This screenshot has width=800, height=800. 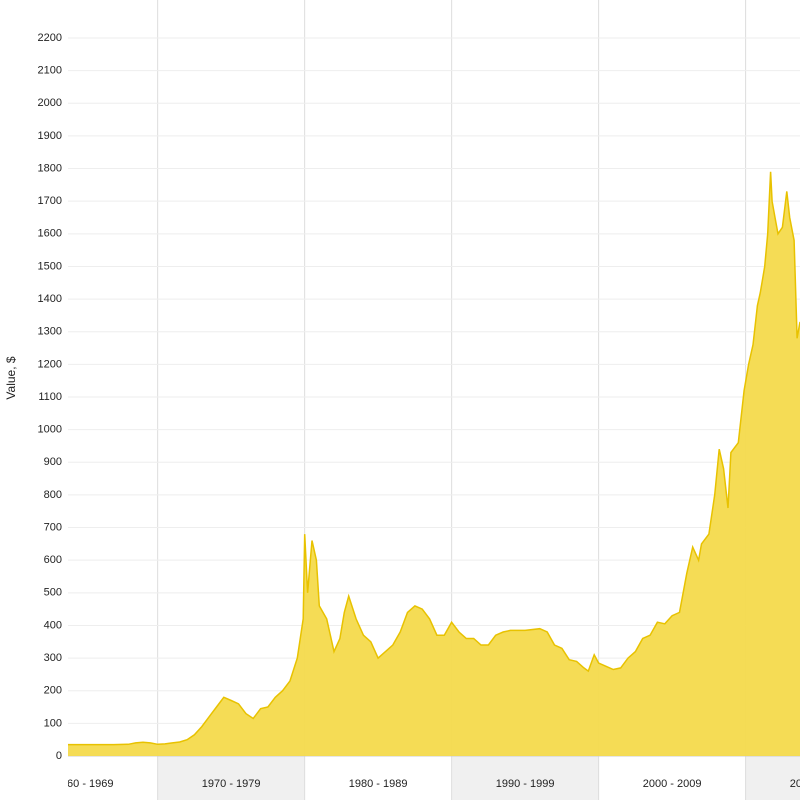 What do you see at coordinates (53, 462) in the screenshot?
I see `y-tick-label: 900` at bounding box center [53, 462].